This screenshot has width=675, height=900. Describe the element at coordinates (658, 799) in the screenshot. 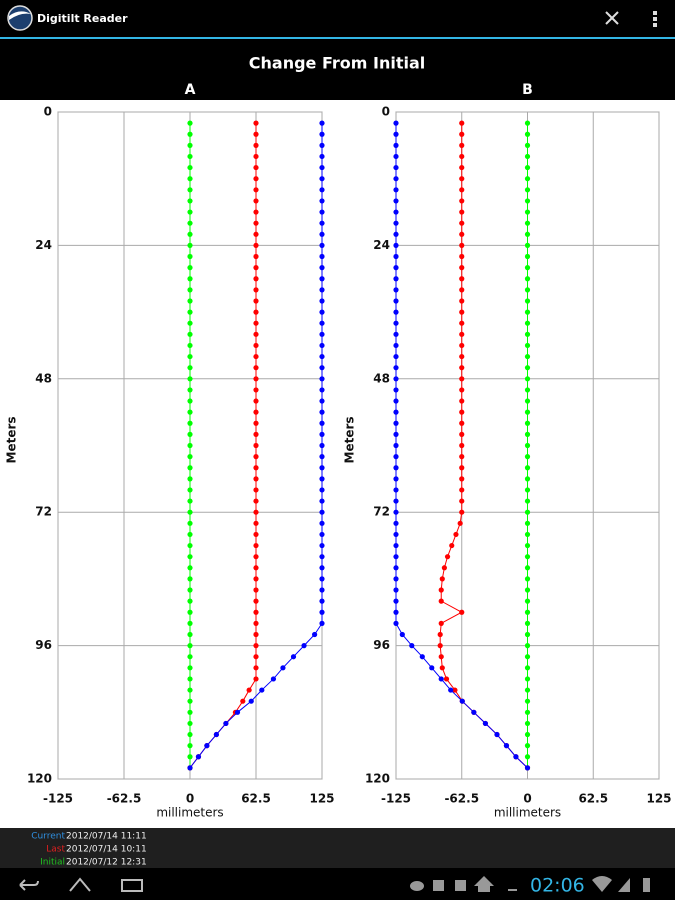

I see `x-tick-label: 125` at that location.